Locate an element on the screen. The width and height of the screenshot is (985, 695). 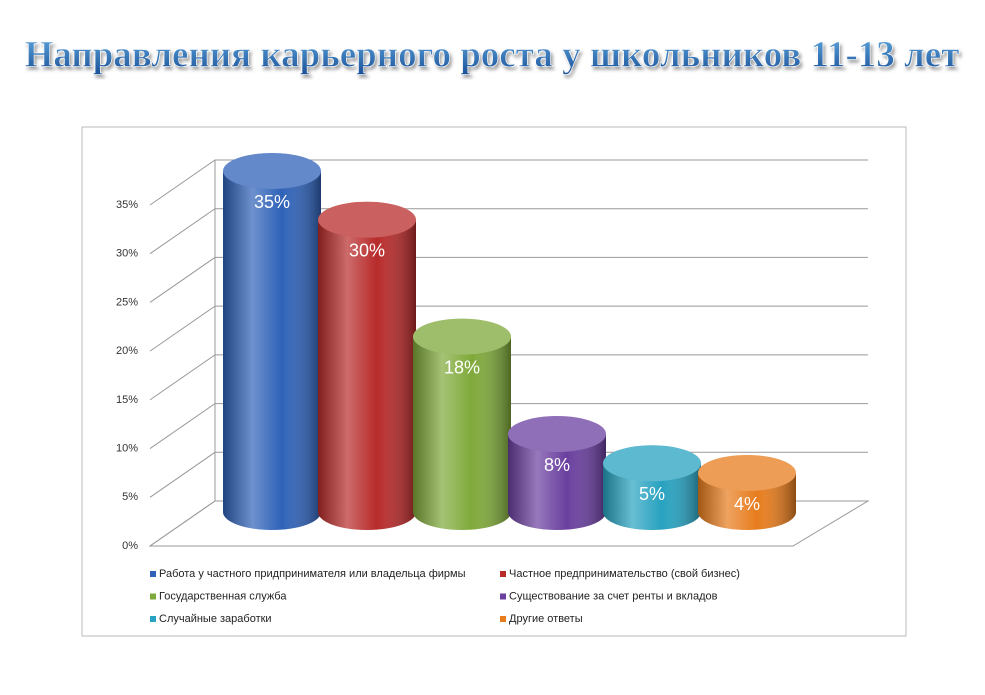
legend-label: Существование за счет ренты и вкладов is located at coordinates (613, 596).